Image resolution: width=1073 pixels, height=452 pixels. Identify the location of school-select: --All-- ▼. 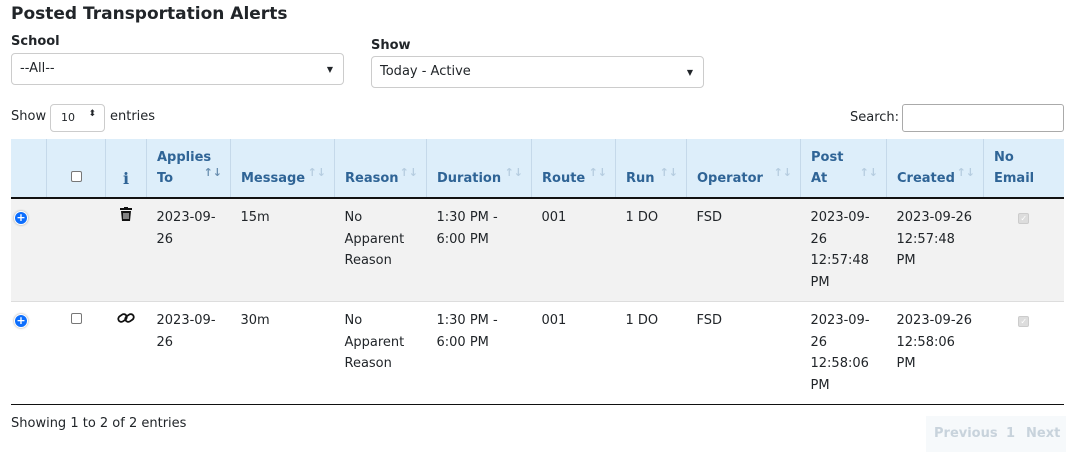
(177, 69).